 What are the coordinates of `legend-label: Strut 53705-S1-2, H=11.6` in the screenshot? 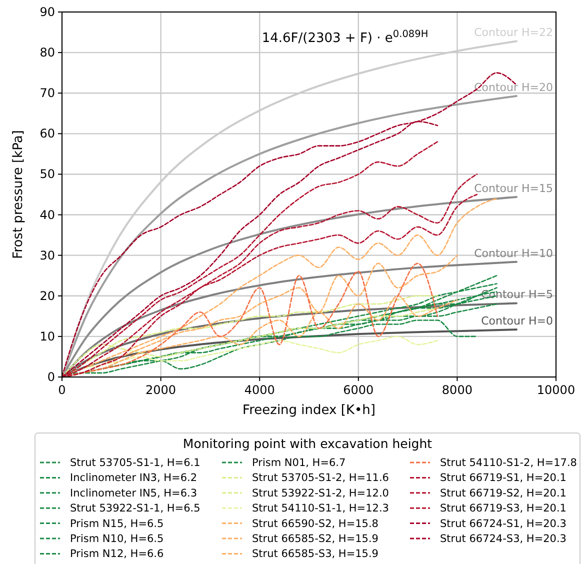 It's located at (321, 478).